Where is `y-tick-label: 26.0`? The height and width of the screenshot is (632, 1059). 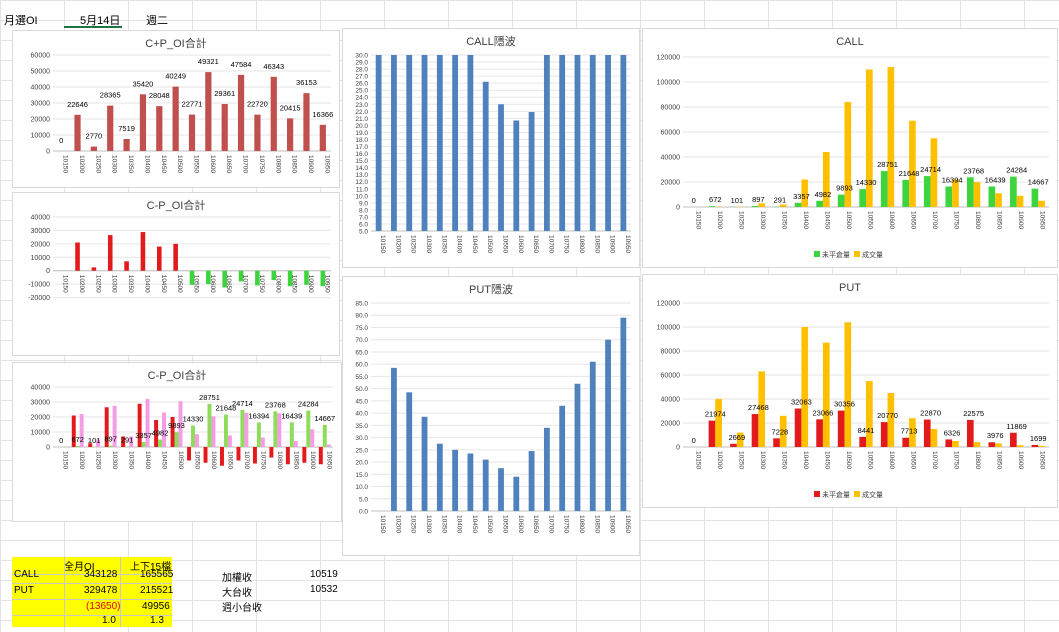
y-tick-label: 26.0 is located at coordinates (361, 84).